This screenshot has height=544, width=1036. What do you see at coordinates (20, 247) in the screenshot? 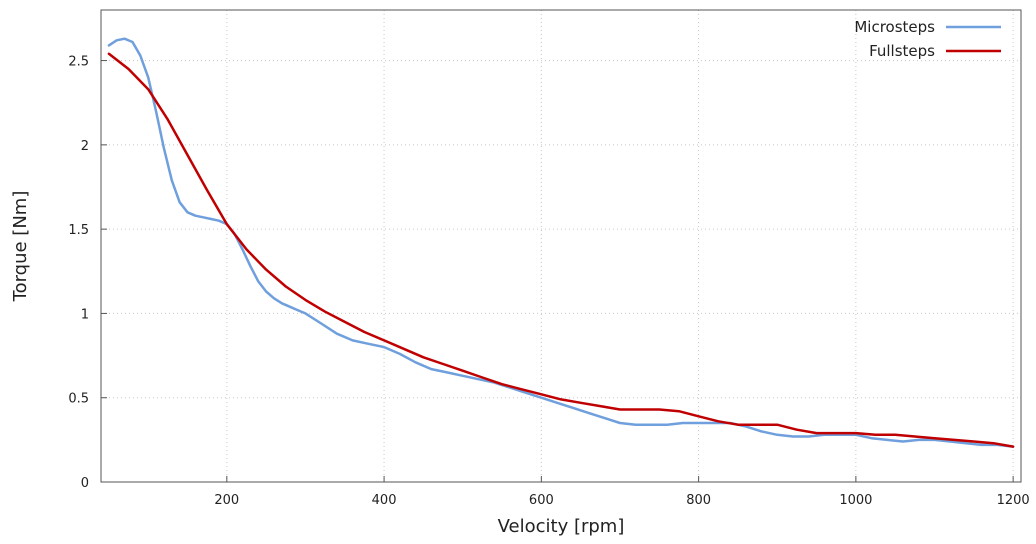
I see `y-axis-title: Torque [Nm]` at bounding box center [20, 247].